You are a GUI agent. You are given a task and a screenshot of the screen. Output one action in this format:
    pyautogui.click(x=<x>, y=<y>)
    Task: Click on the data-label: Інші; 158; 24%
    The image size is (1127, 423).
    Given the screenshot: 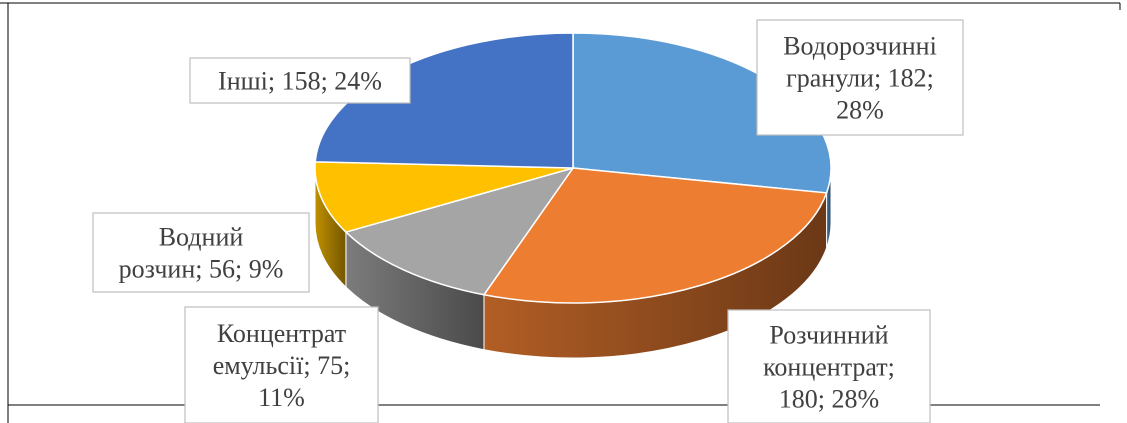 What is the action you would take?
    pyautogui.click(x=300, y=81)
    